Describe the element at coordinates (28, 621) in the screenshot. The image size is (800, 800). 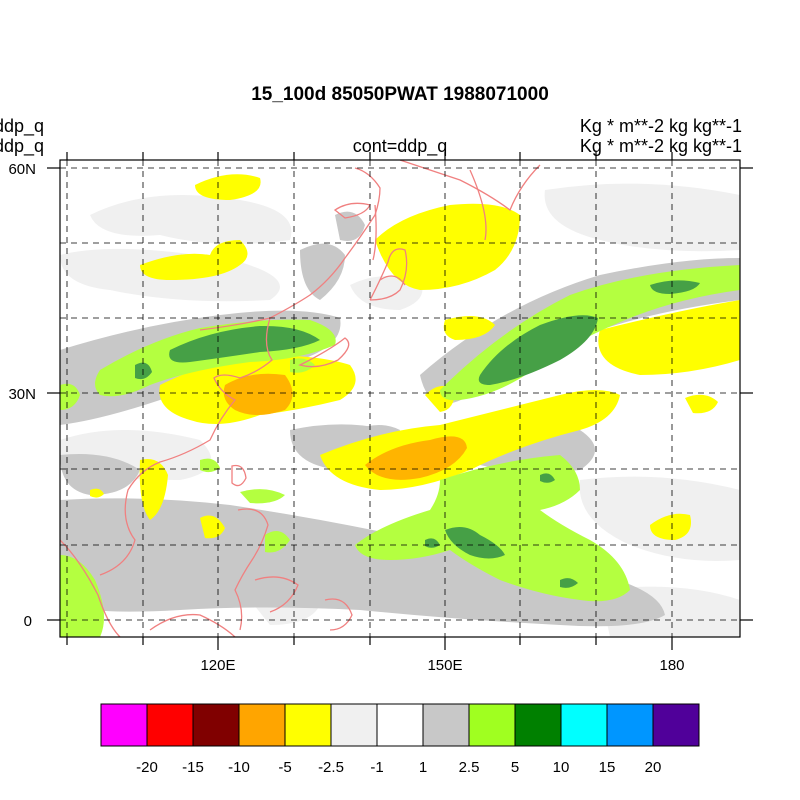
I see `lat-label-0: 0` at that location.